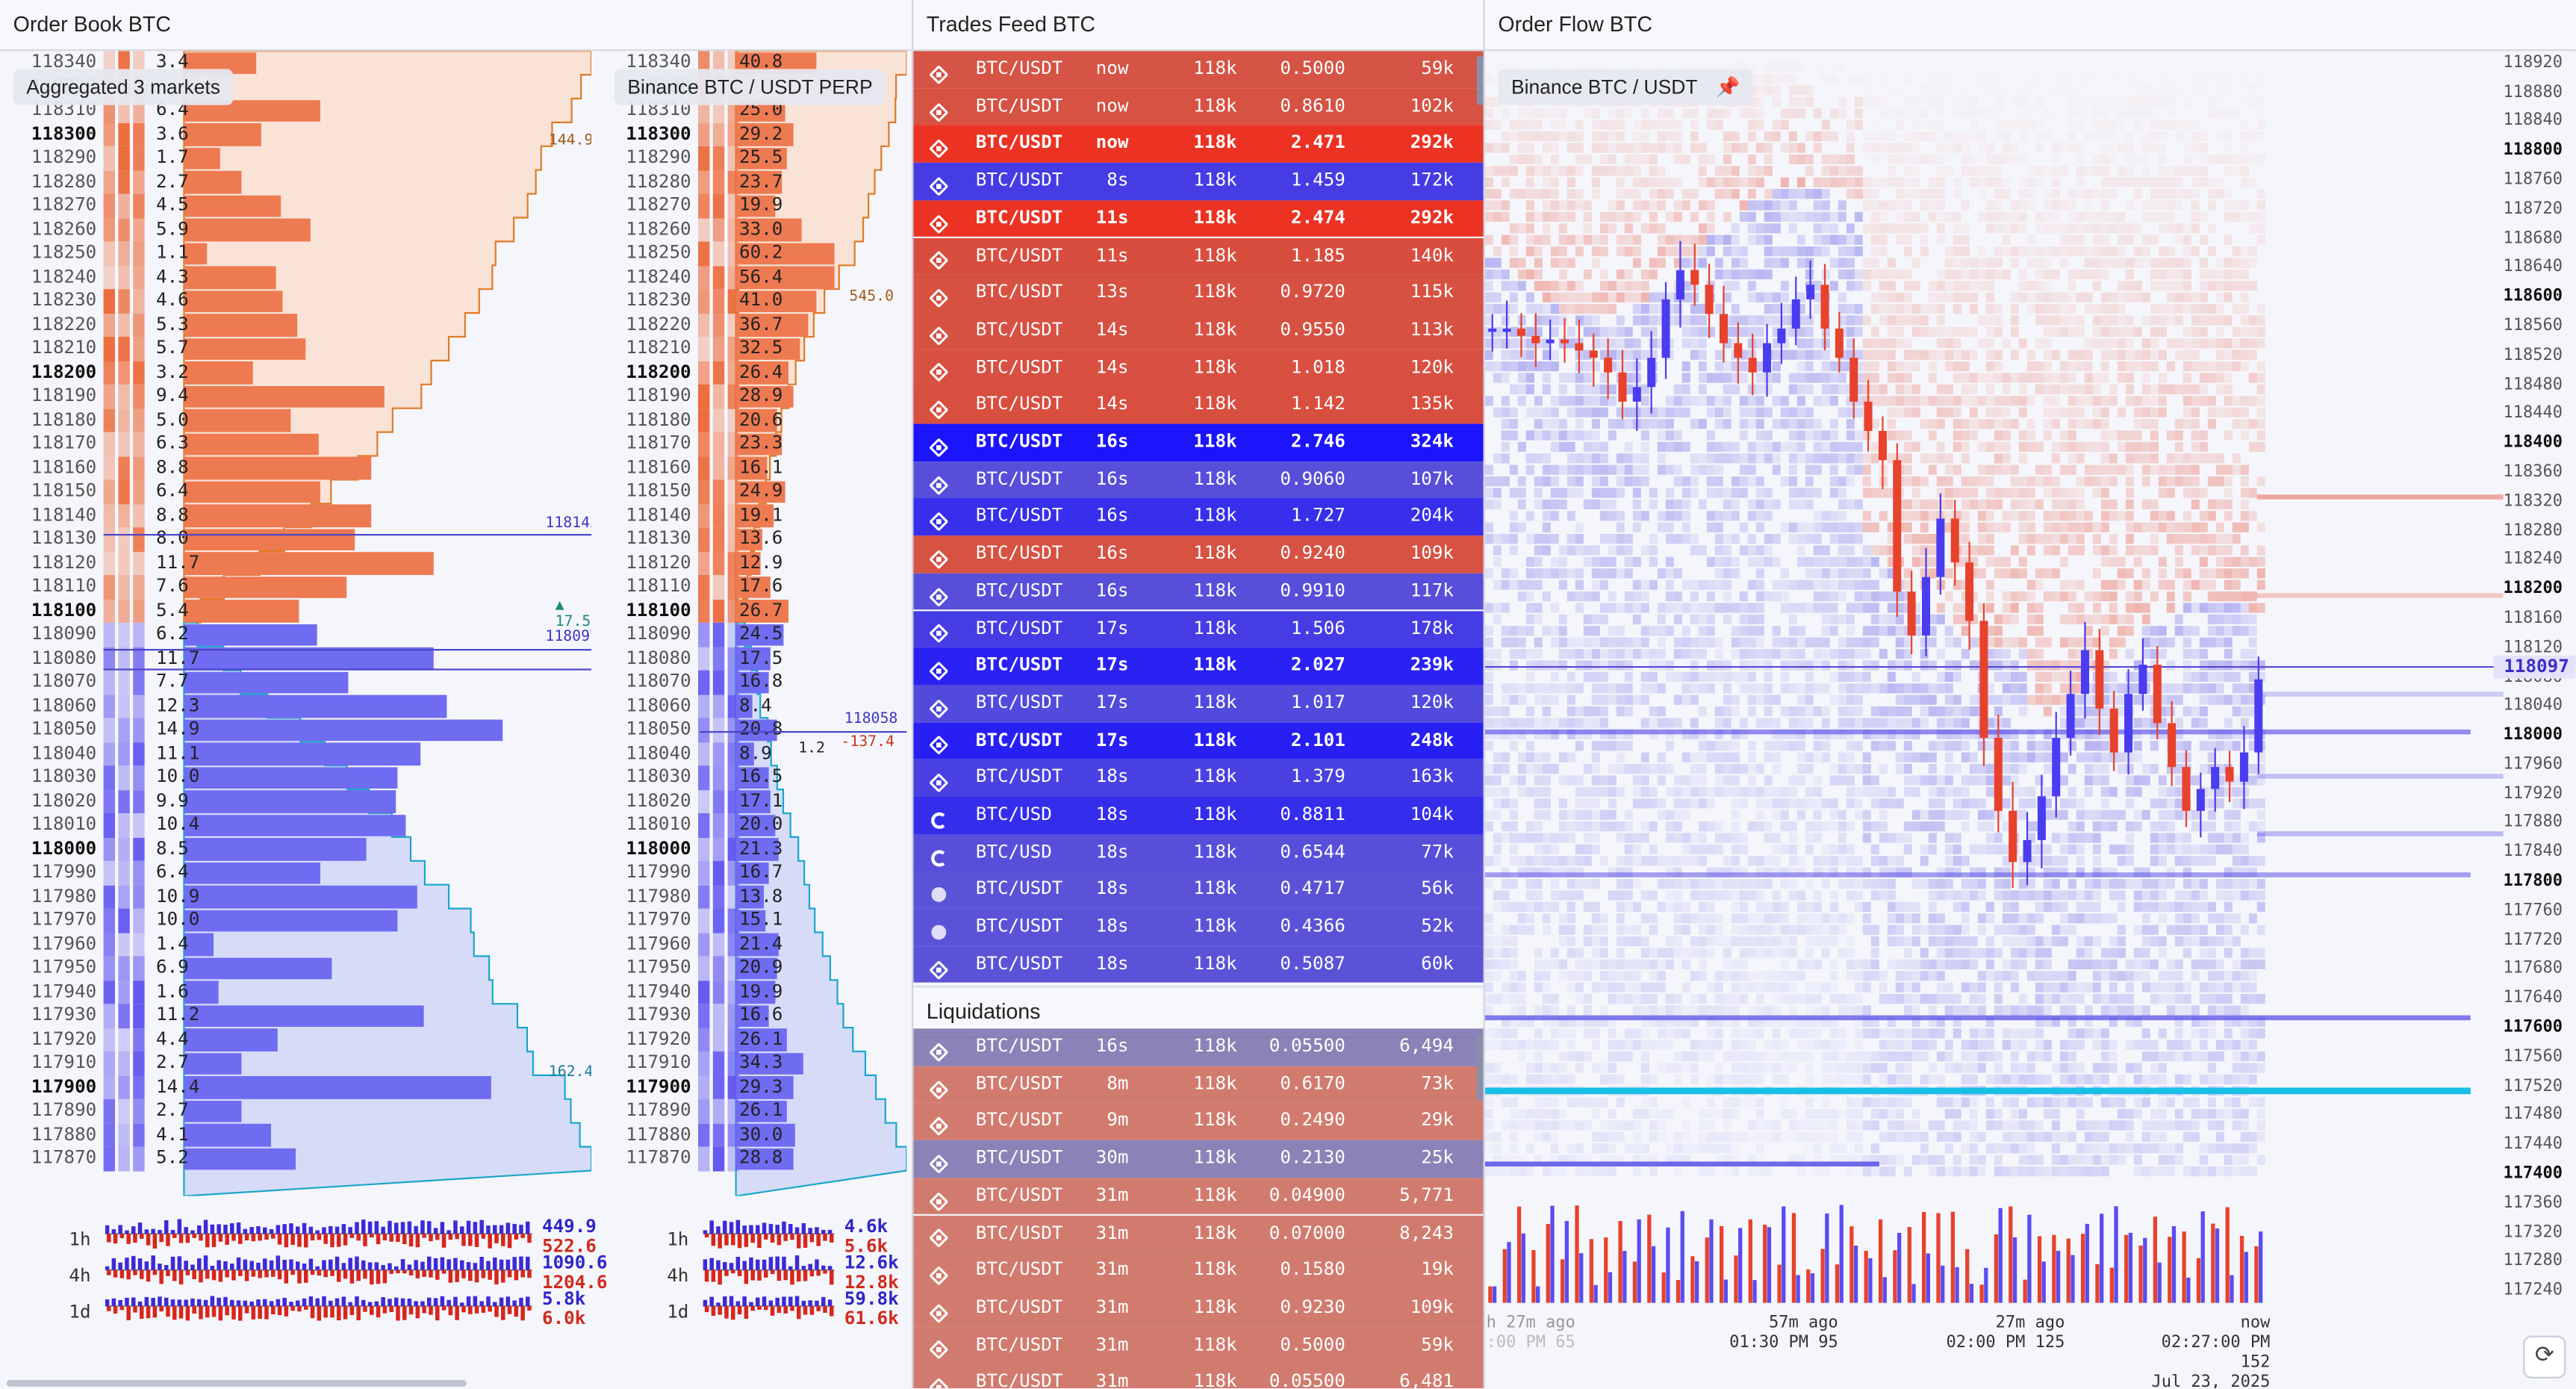 This screenshot has width=2576, height=1389. I want to click on orderbook-row: 118010 20.0, so click(750, 825).